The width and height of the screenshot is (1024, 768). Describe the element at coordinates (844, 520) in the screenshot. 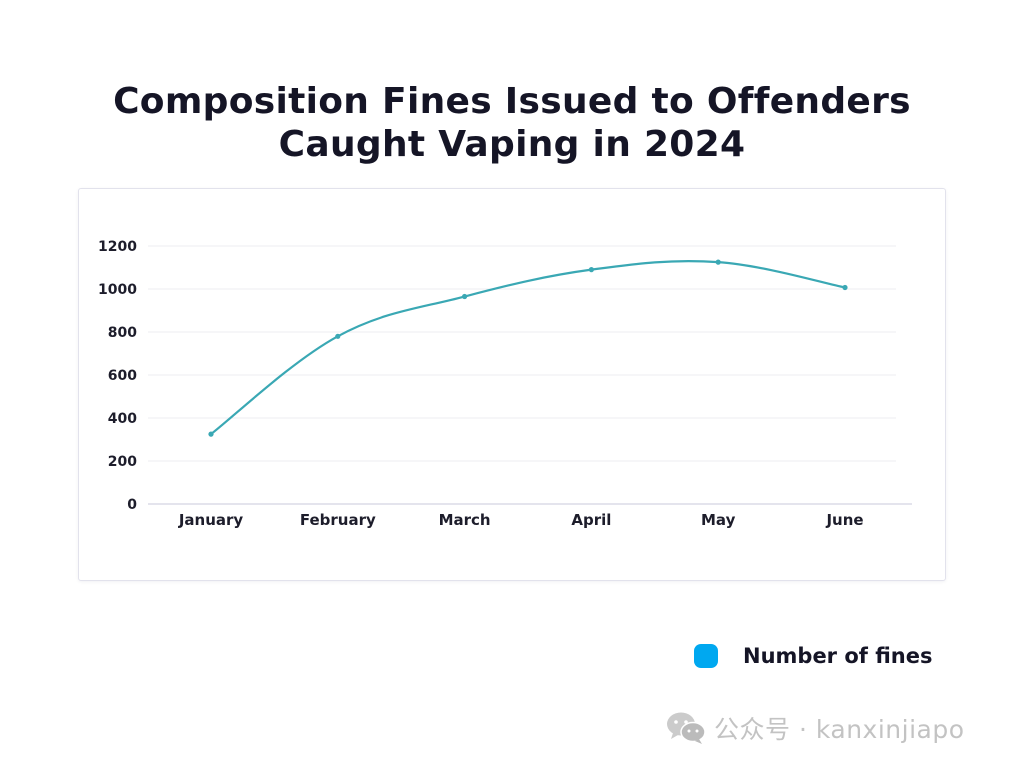

I see `x-tick-label: June` at that location.